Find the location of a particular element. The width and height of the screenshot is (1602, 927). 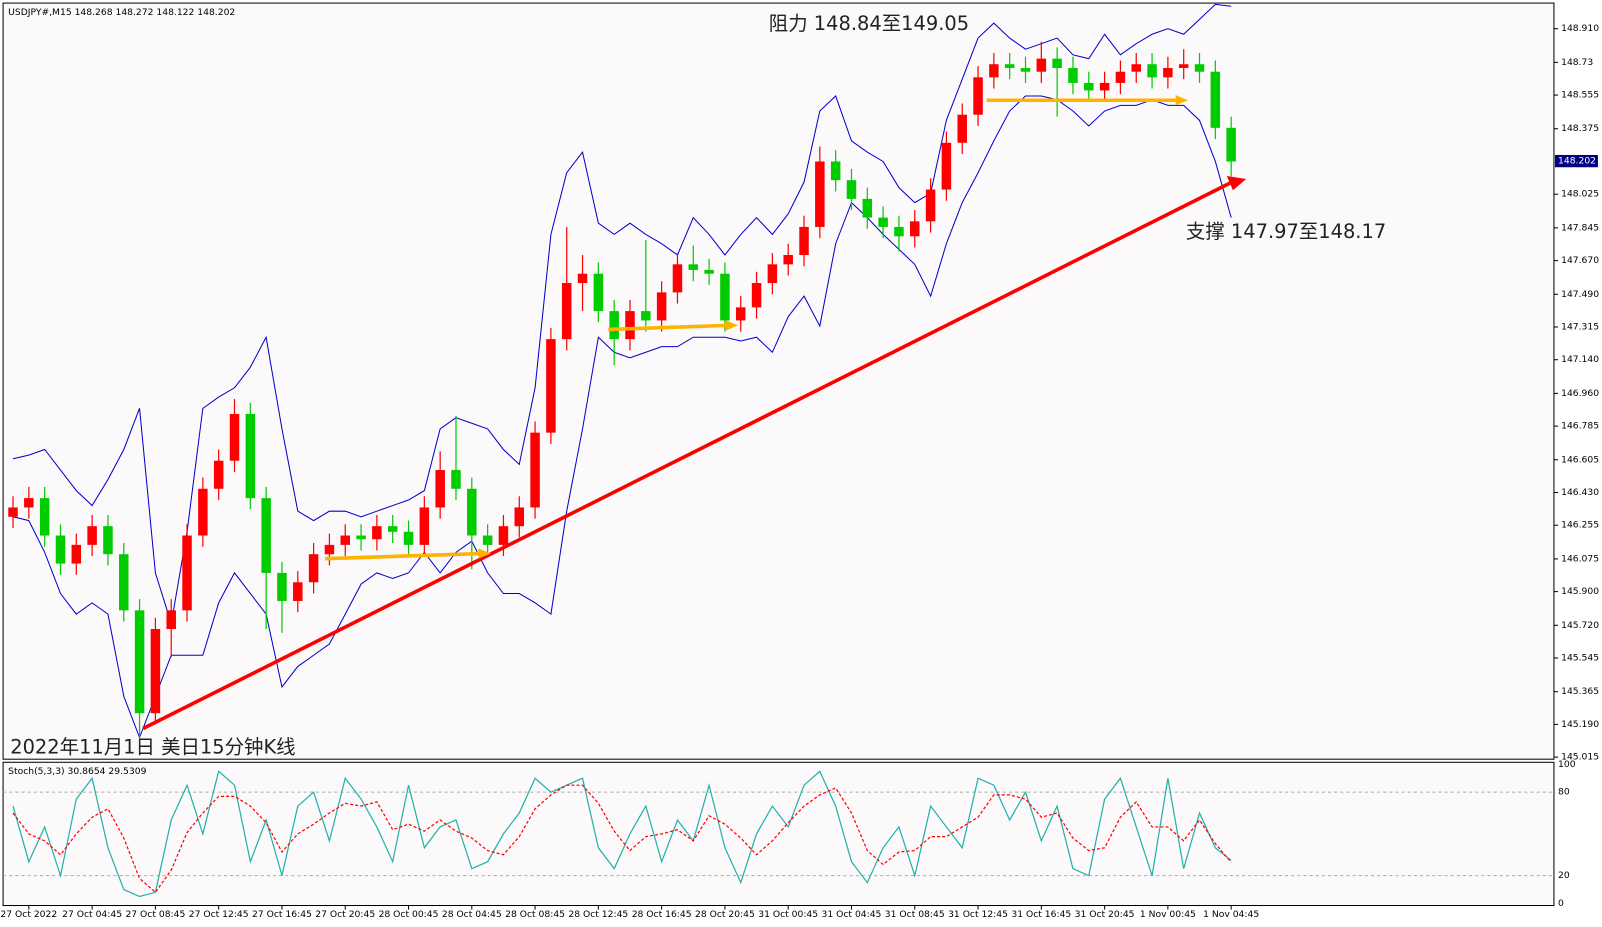

y-tick-label: 148.910 is located at coordinates (1580, 28).